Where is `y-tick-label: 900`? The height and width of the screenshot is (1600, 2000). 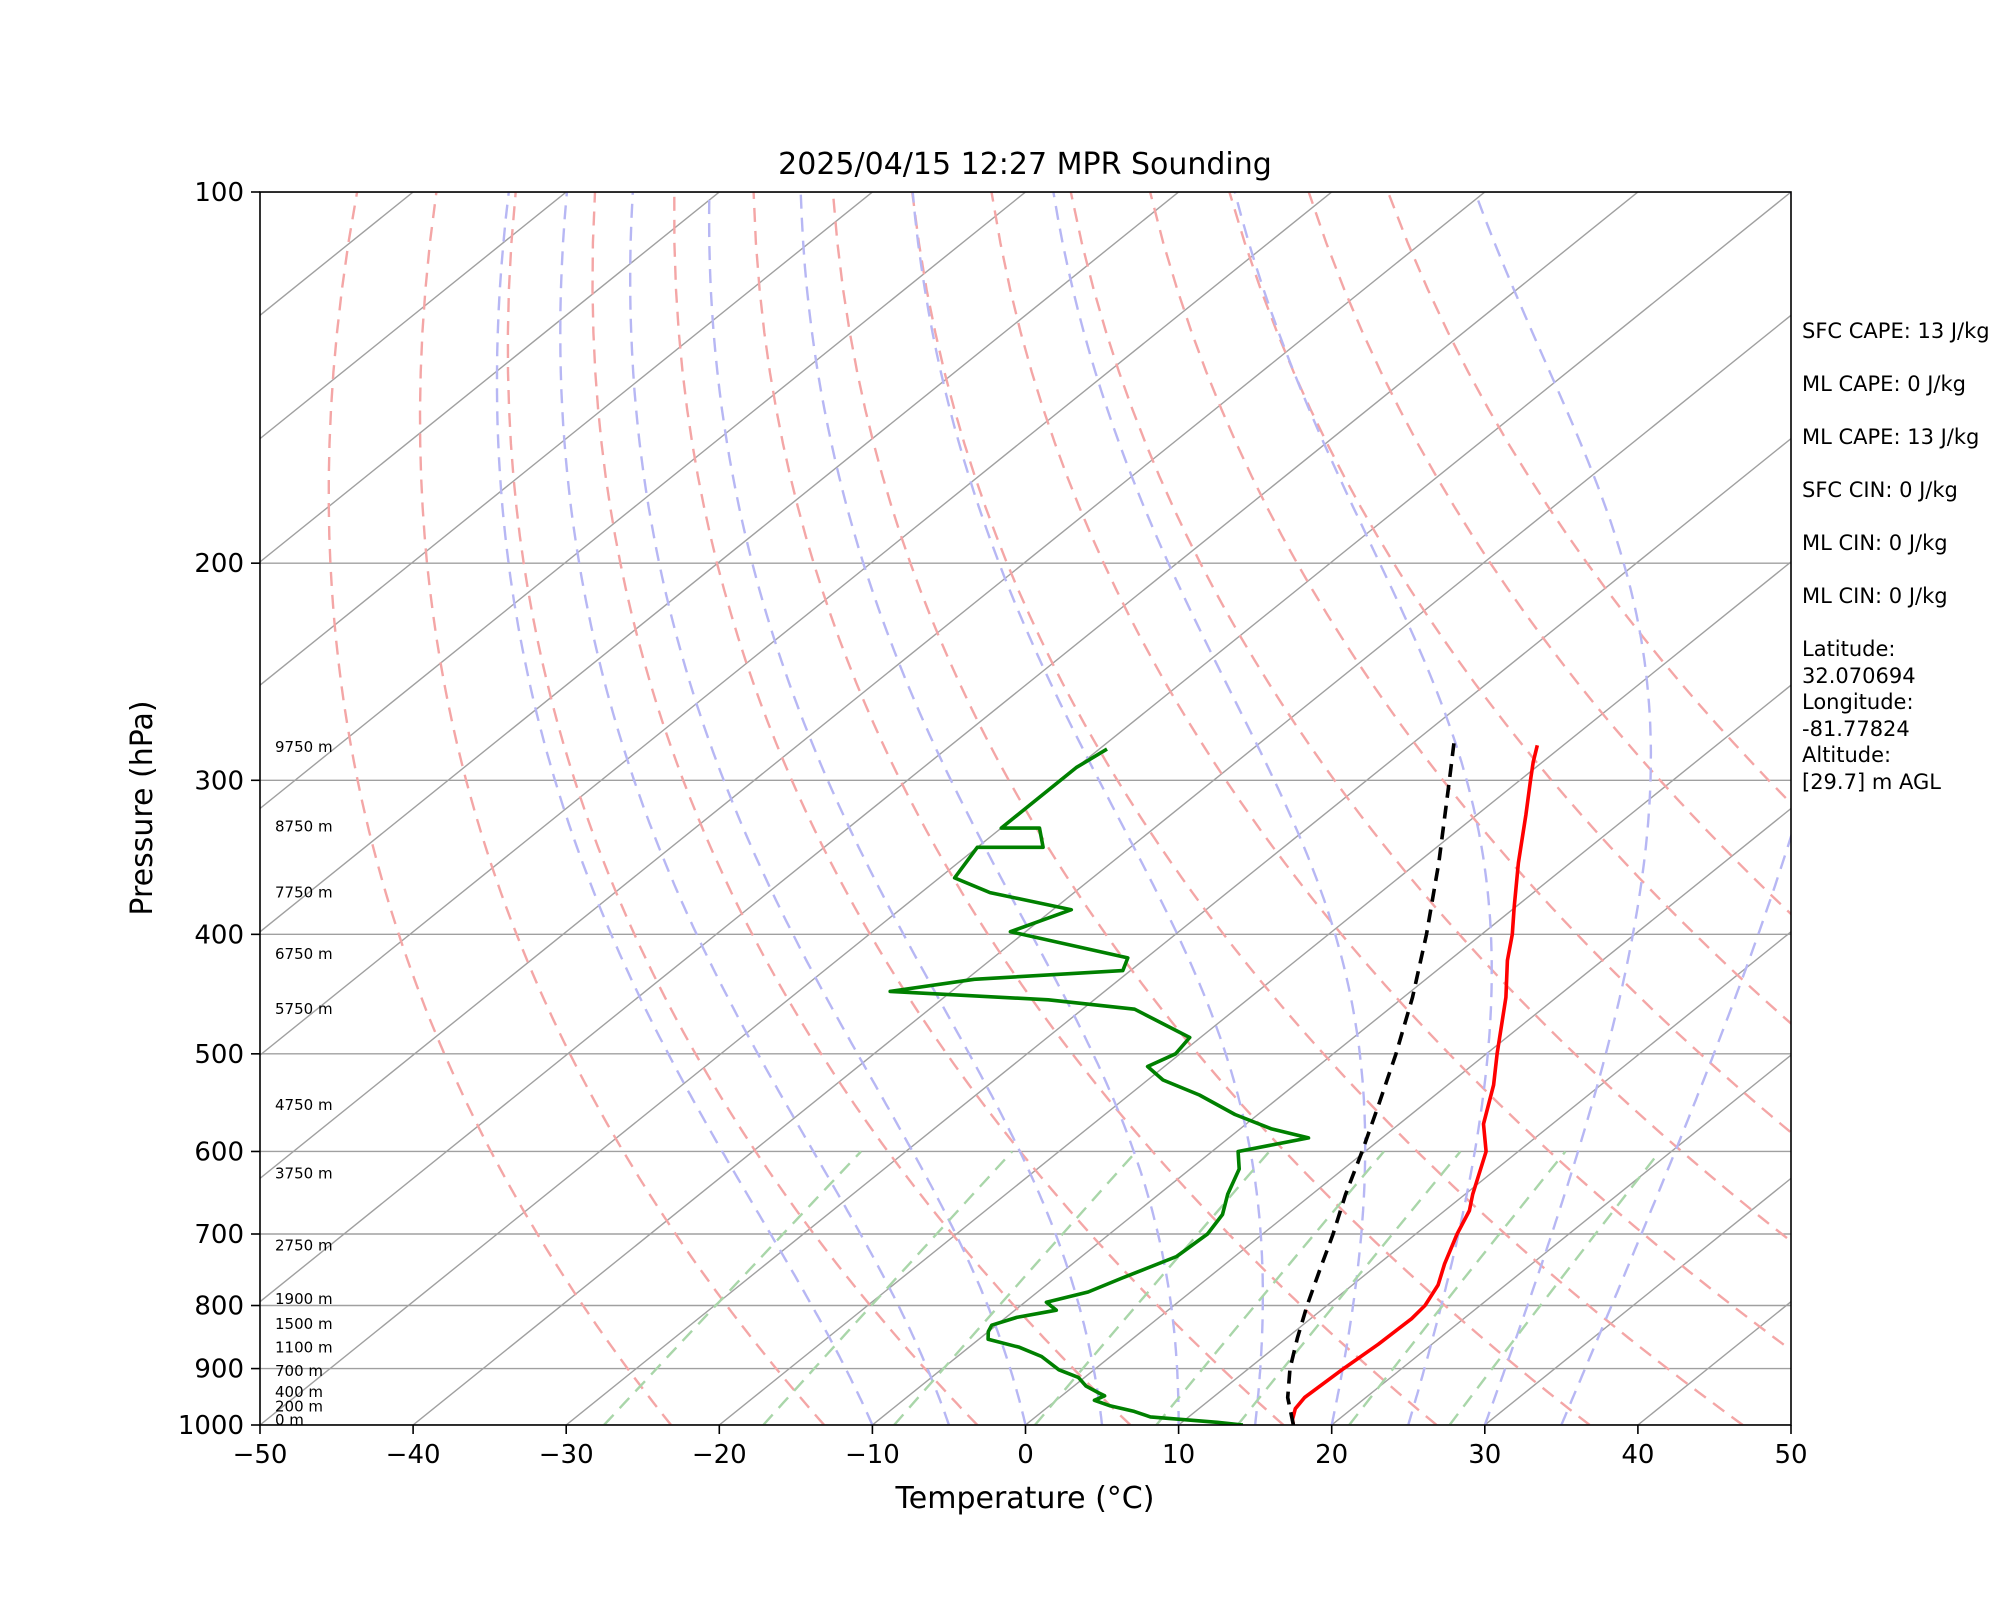
y-tick-label: 900 is located at coordinates (219, 1370).